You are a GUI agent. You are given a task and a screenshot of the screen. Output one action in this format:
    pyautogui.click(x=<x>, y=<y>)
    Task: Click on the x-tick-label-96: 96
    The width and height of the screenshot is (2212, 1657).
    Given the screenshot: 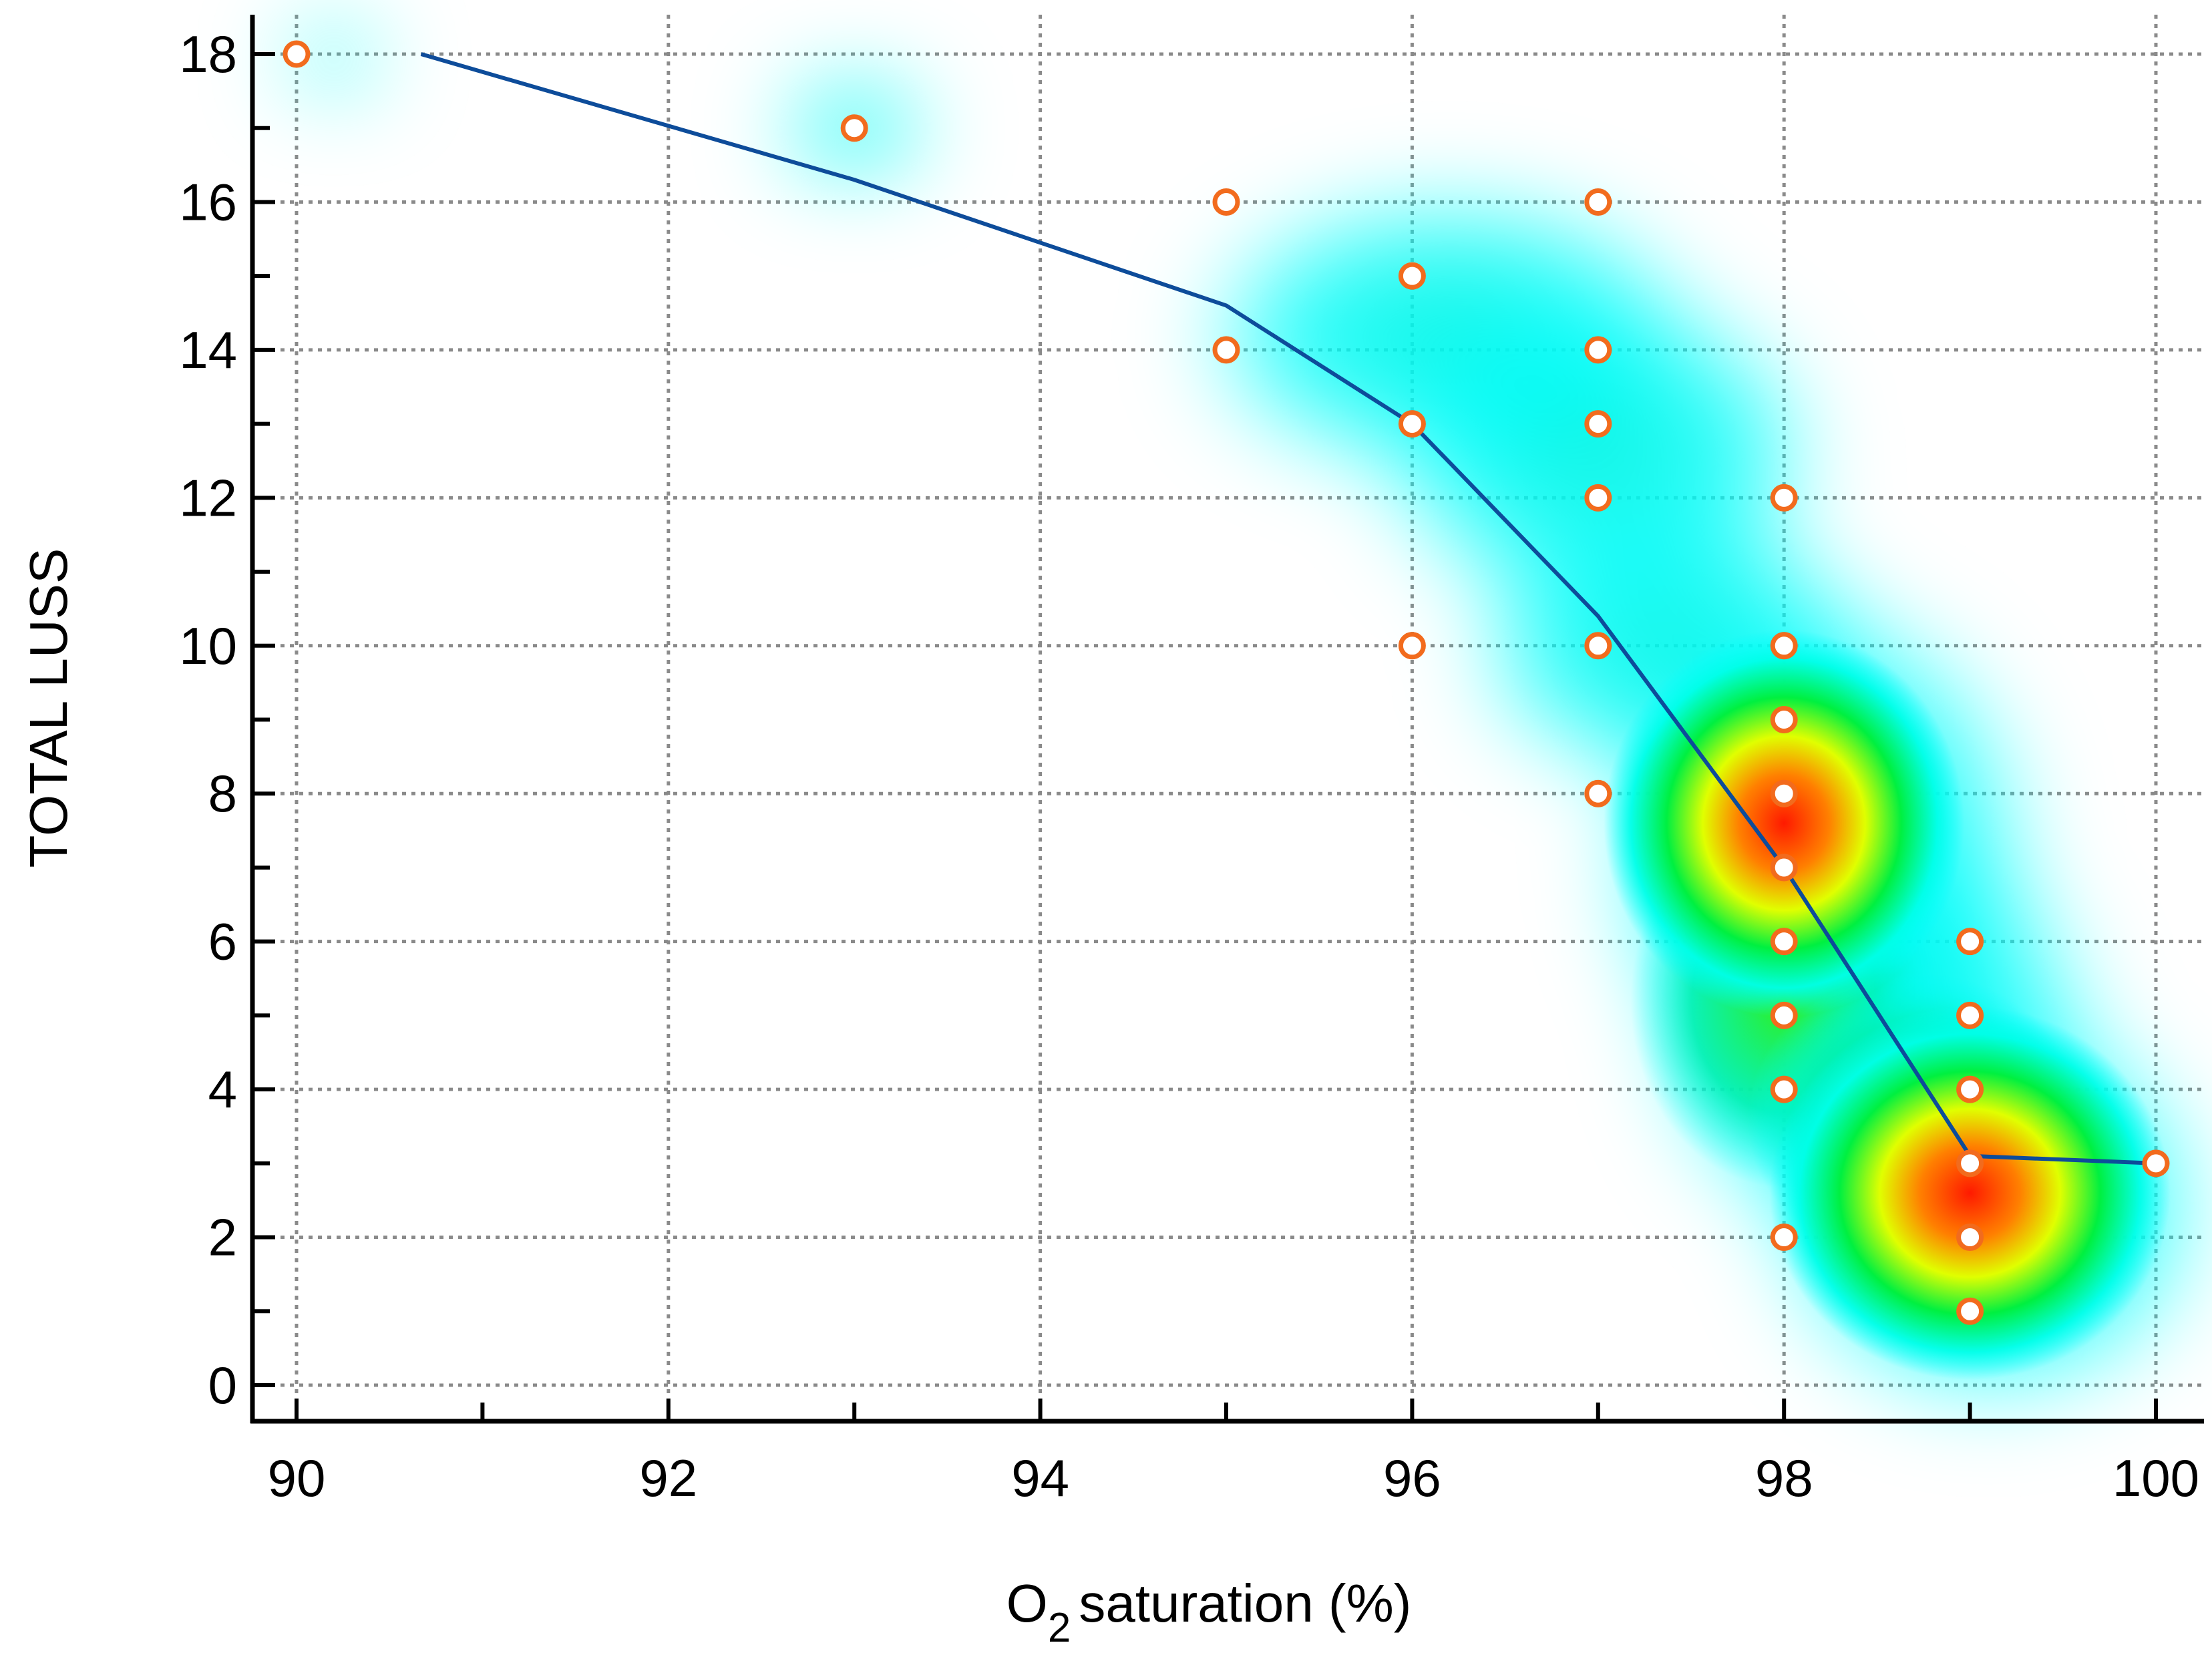 What is the action you would take?
    pyautogui.click(x=1412, y=1478)
    